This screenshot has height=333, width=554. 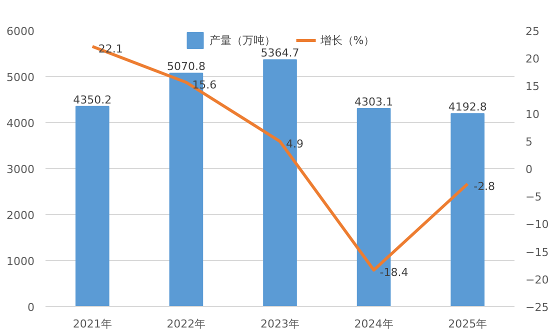 I want to click on x-tick-label: 2024年, so click(x=374, y=324).